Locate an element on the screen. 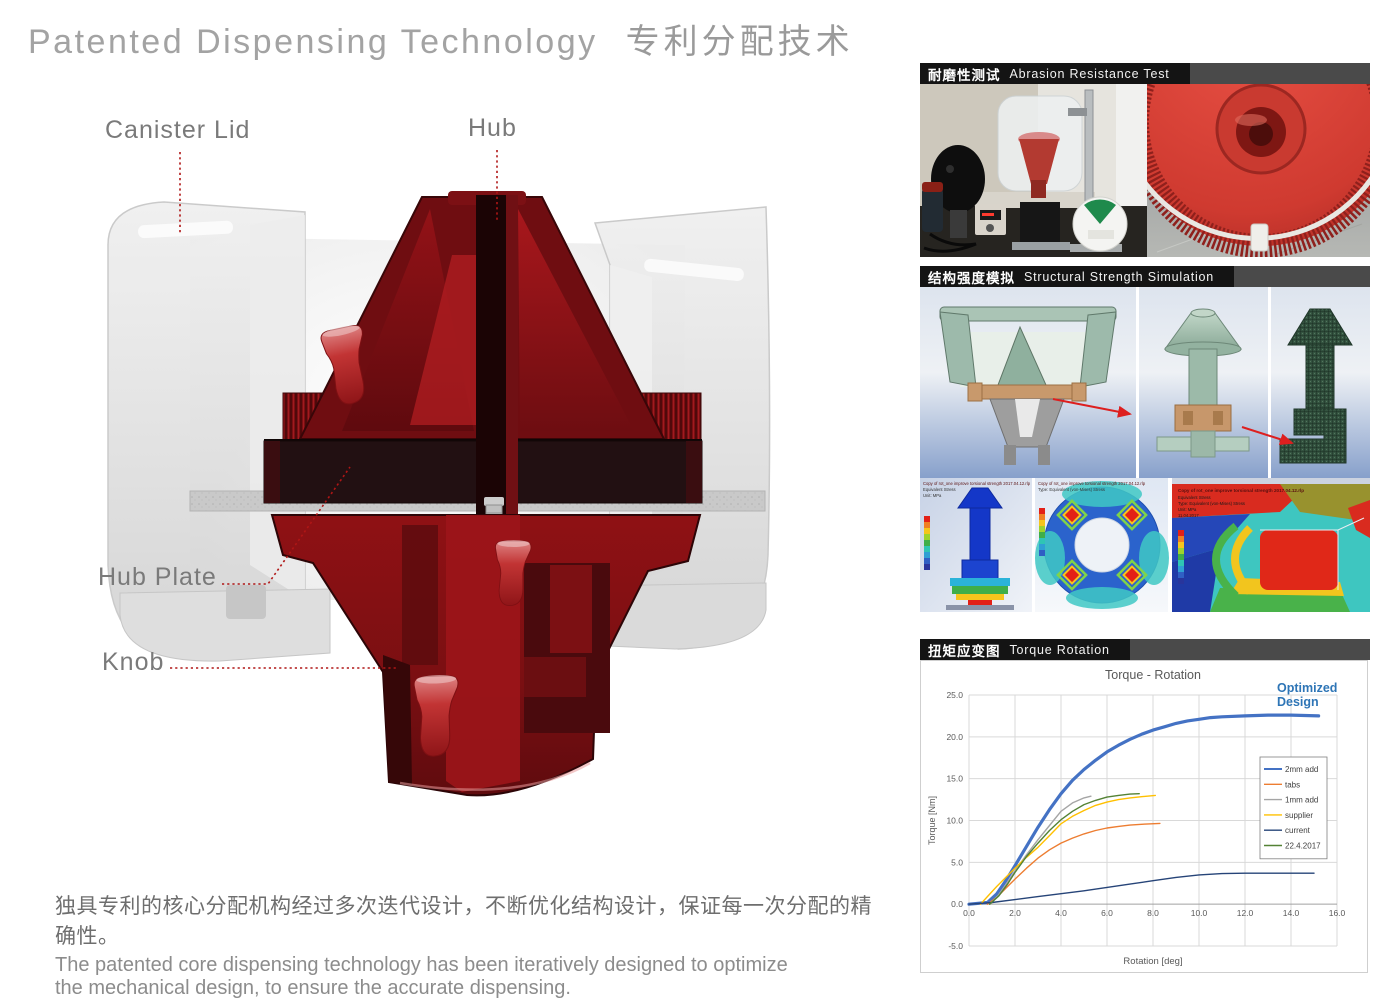  series-2mm-add is located at coordinates (1144, 809).